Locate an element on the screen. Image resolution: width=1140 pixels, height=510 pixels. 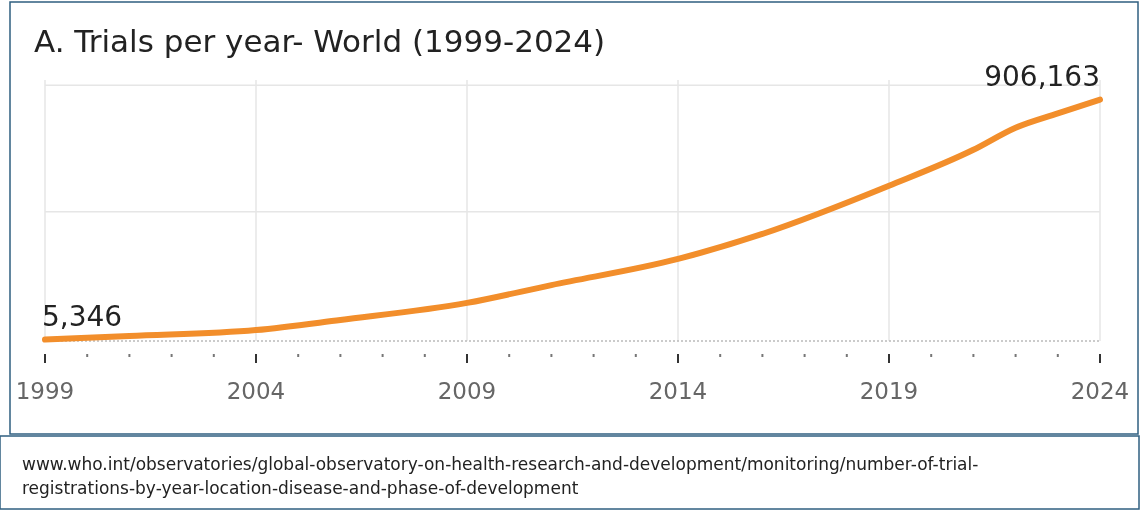
x-tick-label: 2009 is located at coordinates (467, 391).